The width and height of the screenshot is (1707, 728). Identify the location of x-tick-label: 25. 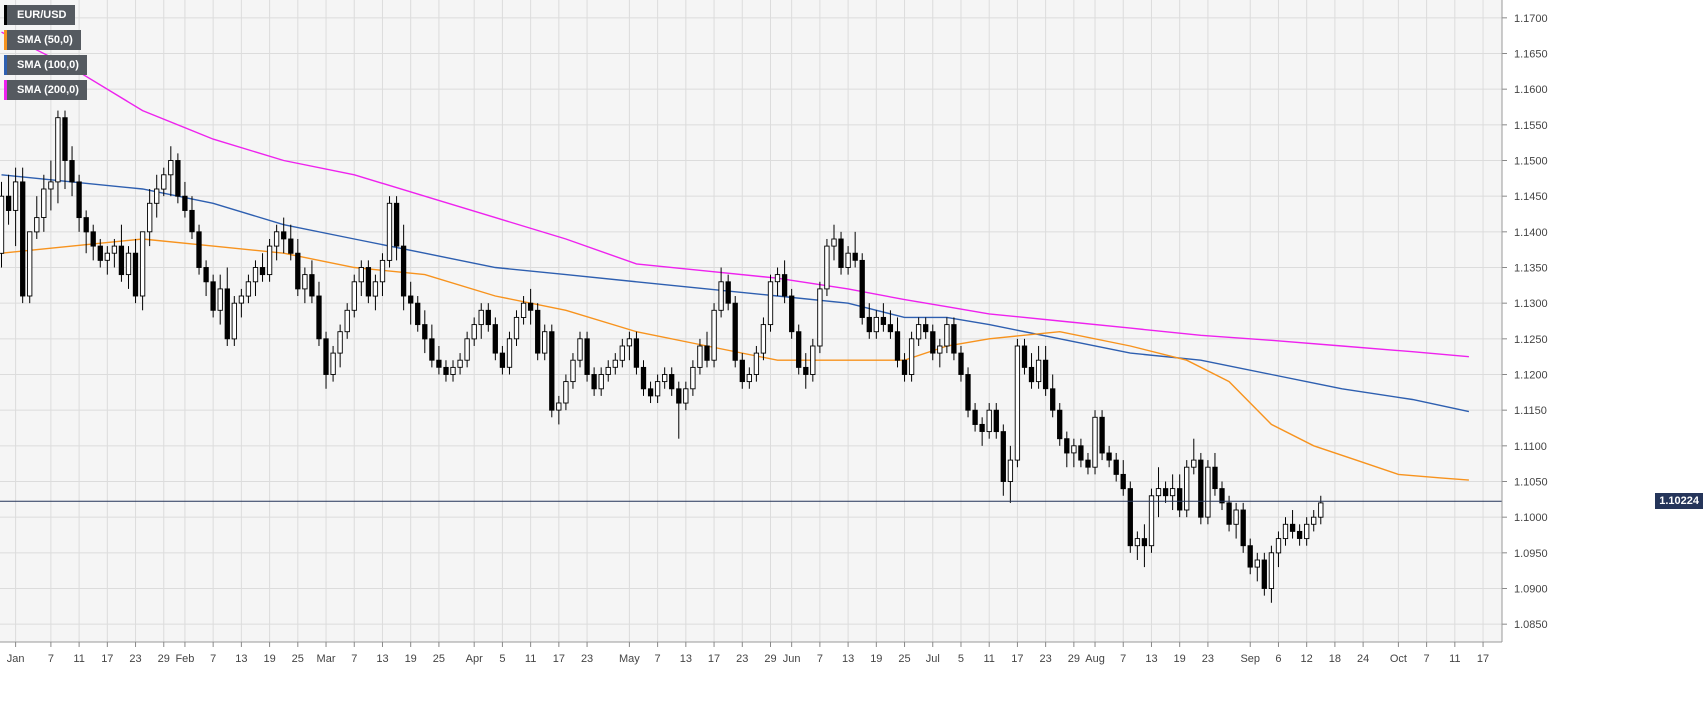
(904, 659).